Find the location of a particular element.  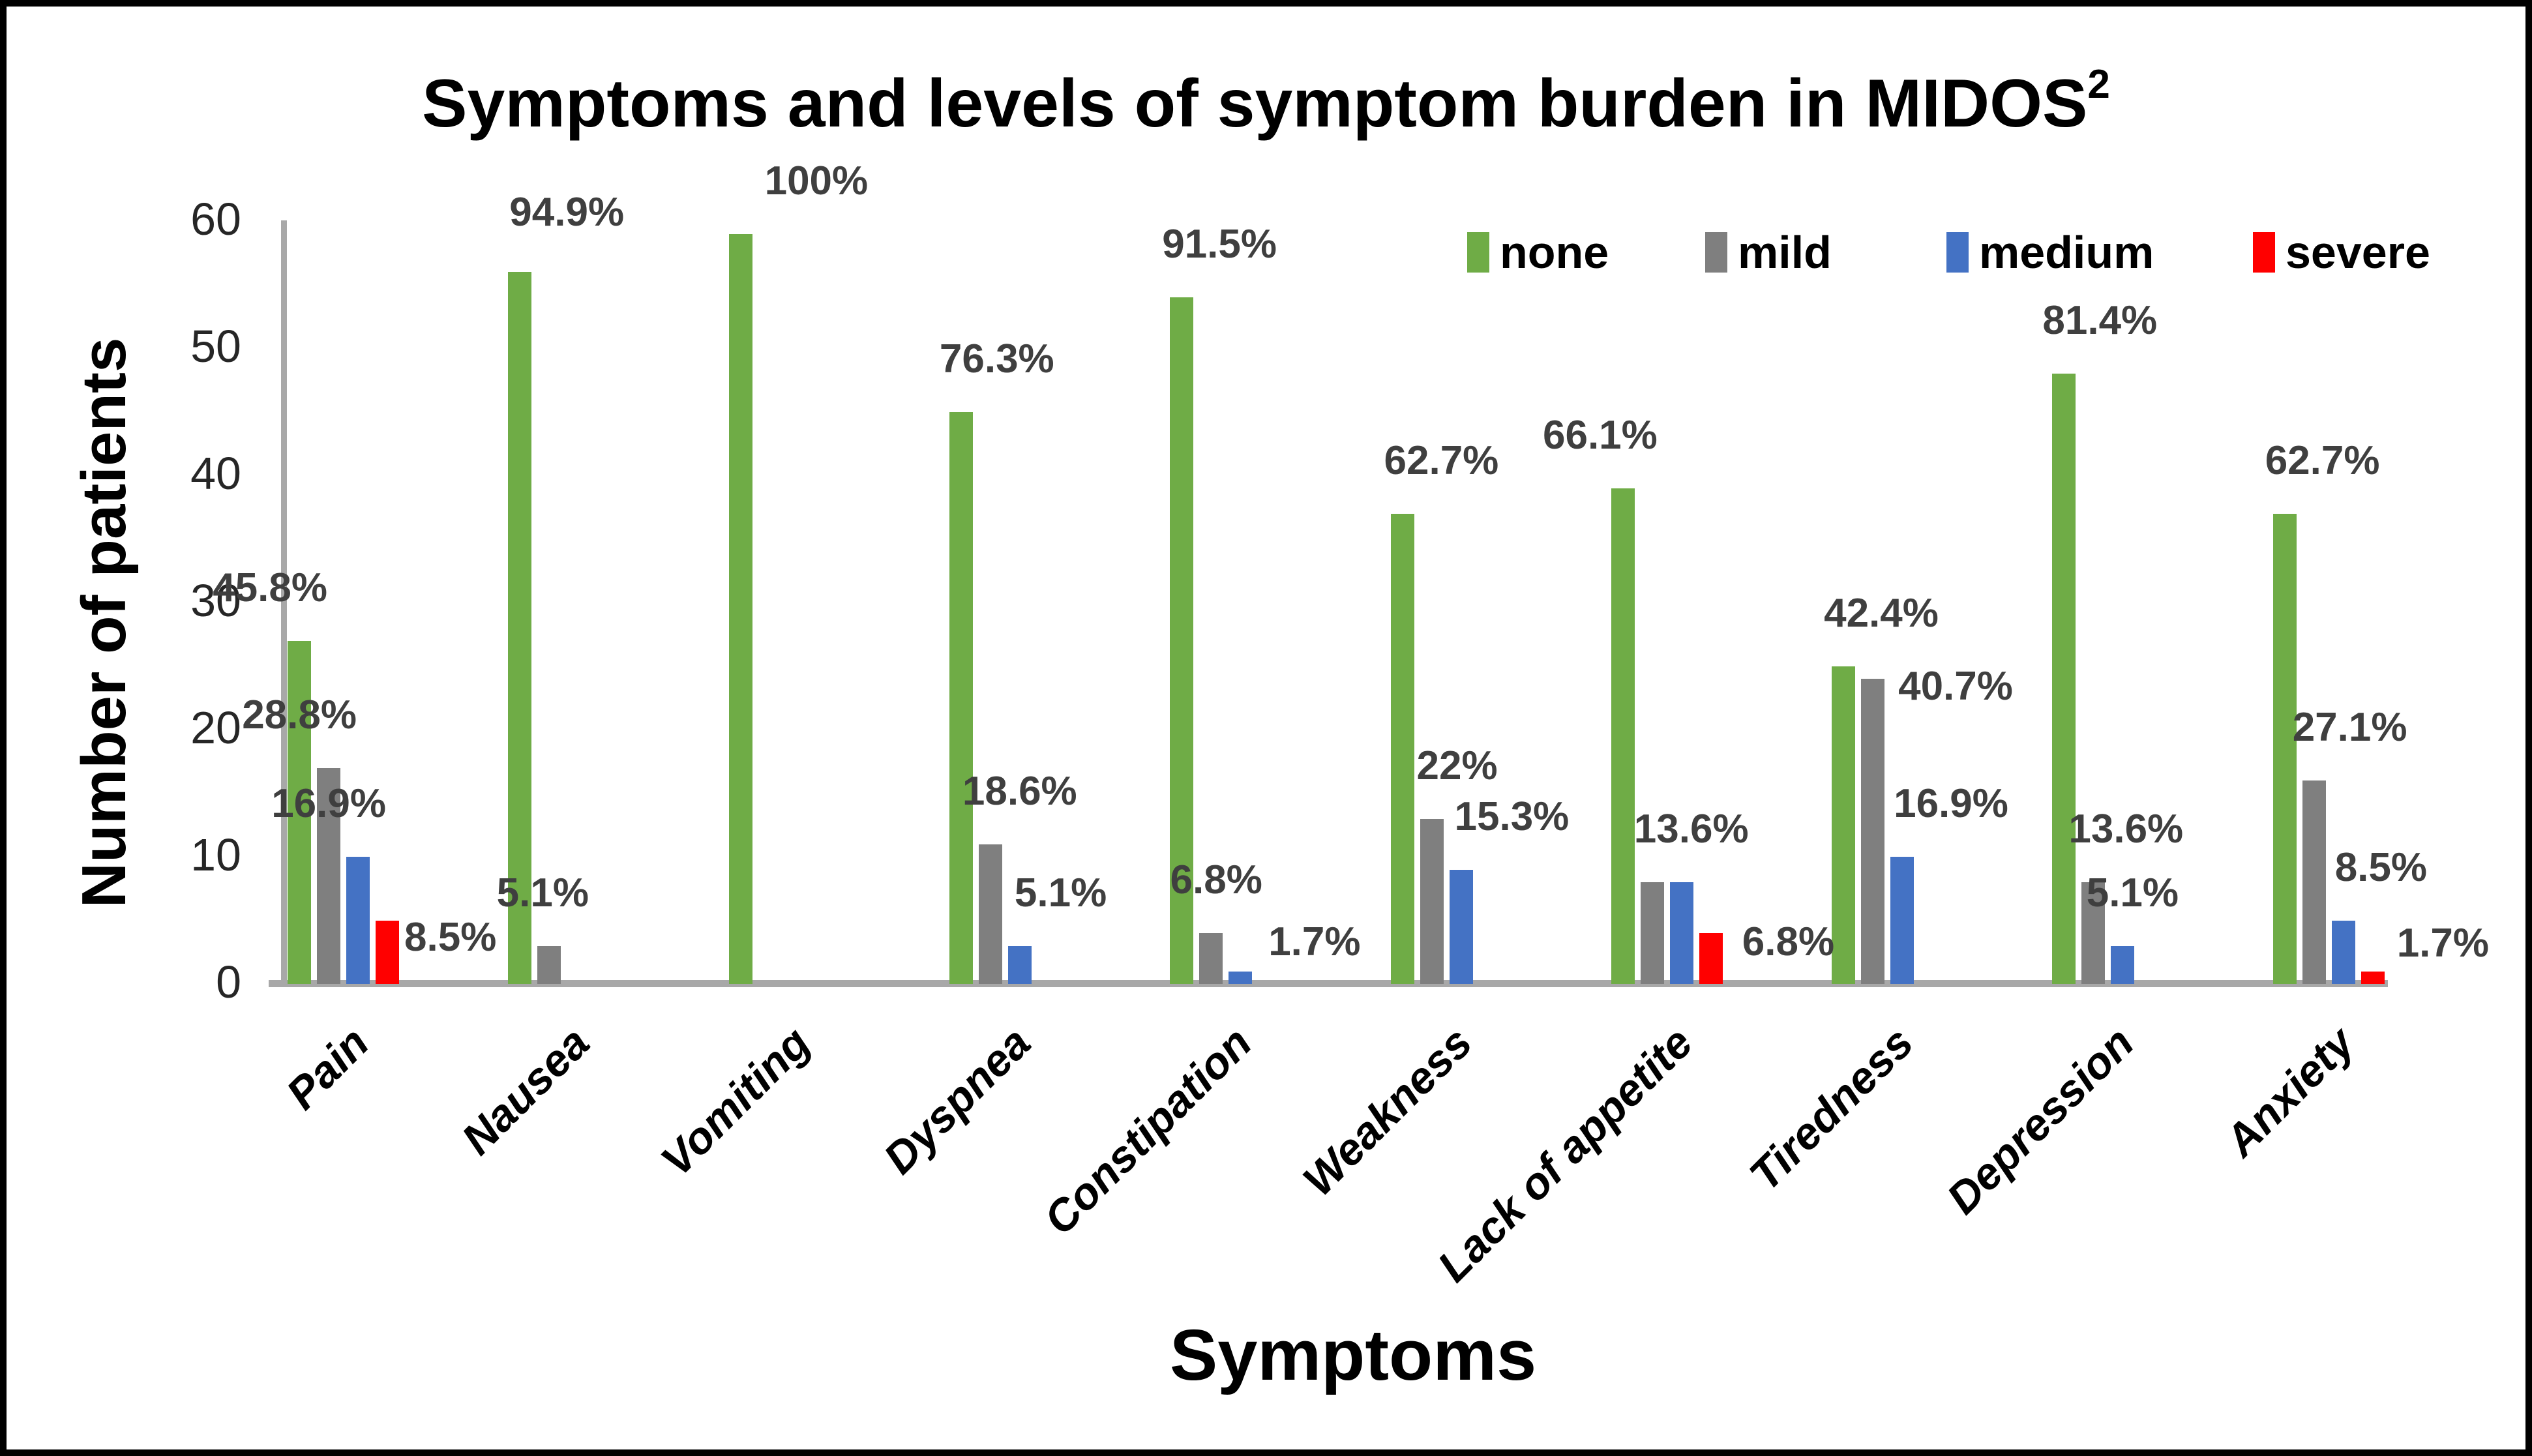

y-axis-title: Number of patients is located at coordinates (104, 622).